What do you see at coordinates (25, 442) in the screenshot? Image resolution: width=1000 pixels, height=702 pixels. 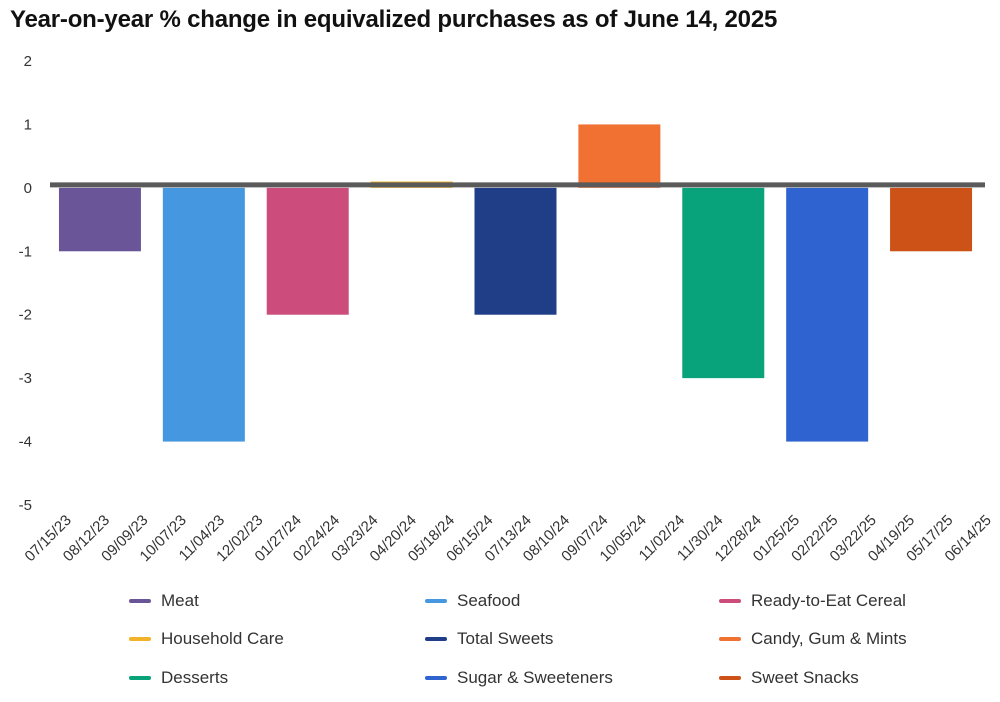 I see `y-tick-label: -4` at bounding box center [25, 442].